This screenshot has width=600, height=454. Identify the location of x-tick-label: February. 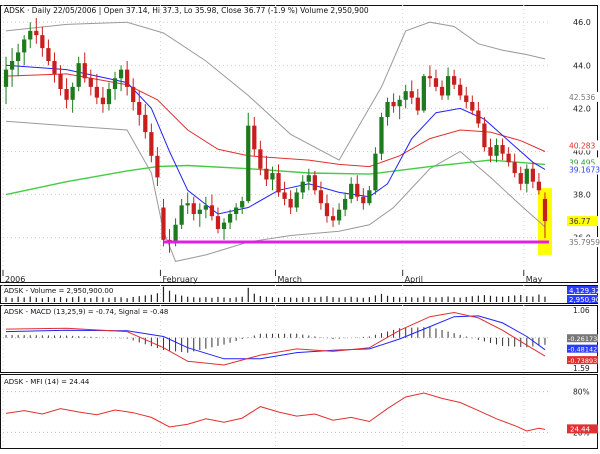
(180, 279).